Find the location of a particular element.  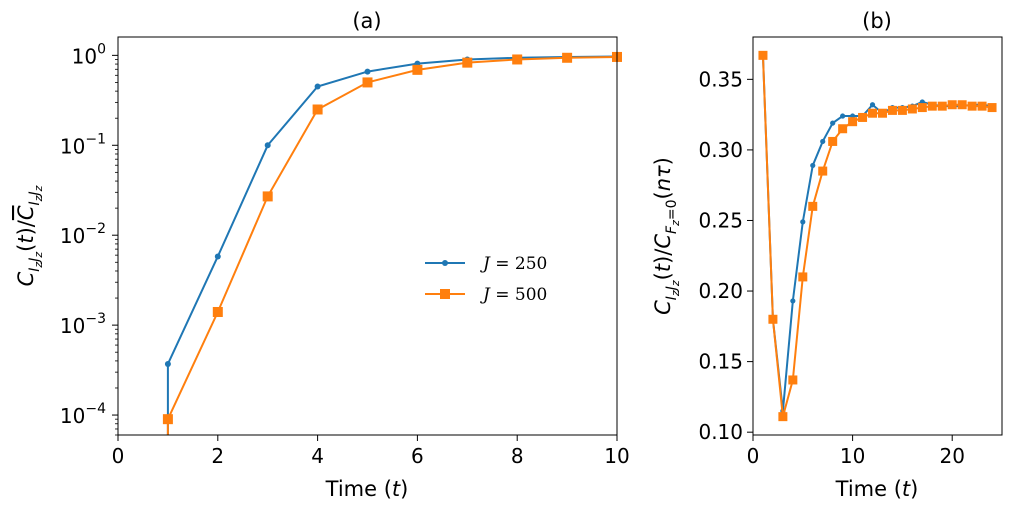

legend-marker-j250 is located at coordinates (445, 263).